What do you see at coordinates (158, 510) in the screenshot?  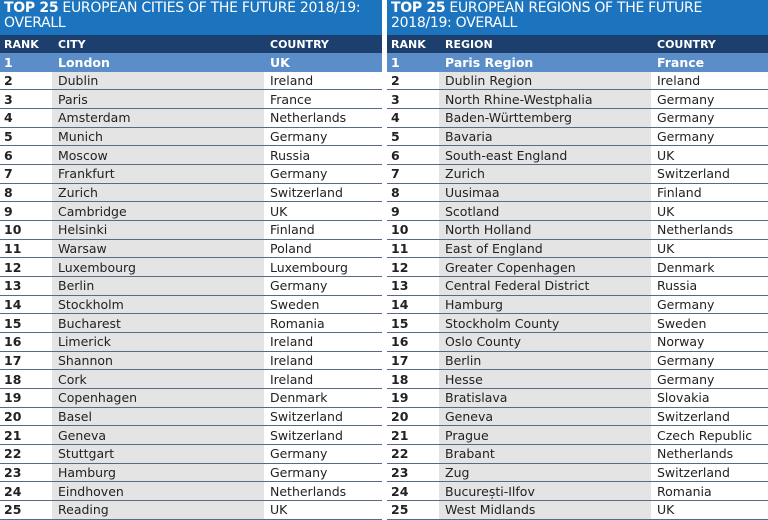 I see `name-cell: Reading` at bounding box center [158, 510].